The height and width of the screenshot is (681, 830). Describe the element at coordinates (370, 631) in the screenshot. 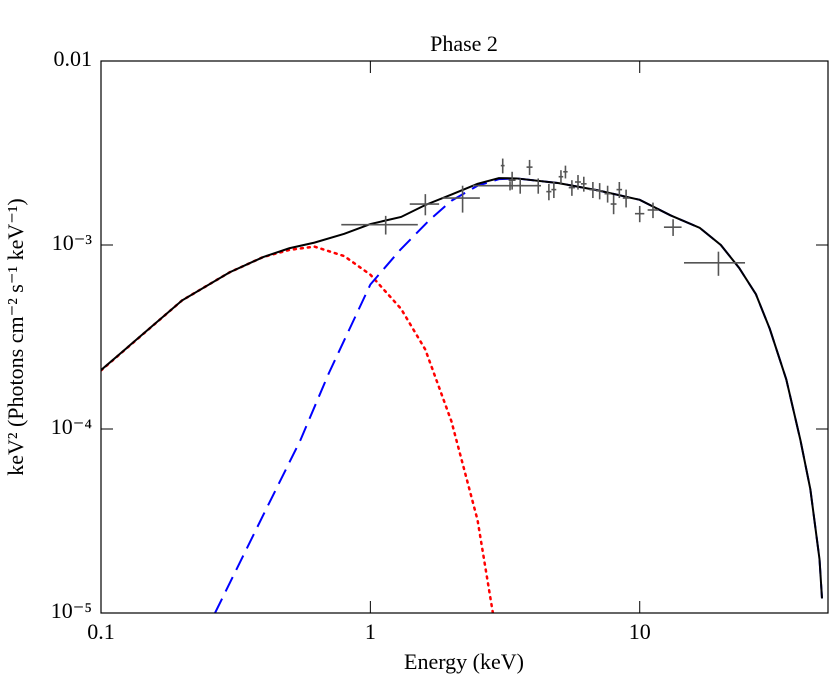

I see `x-tick-label: 1` at that location.